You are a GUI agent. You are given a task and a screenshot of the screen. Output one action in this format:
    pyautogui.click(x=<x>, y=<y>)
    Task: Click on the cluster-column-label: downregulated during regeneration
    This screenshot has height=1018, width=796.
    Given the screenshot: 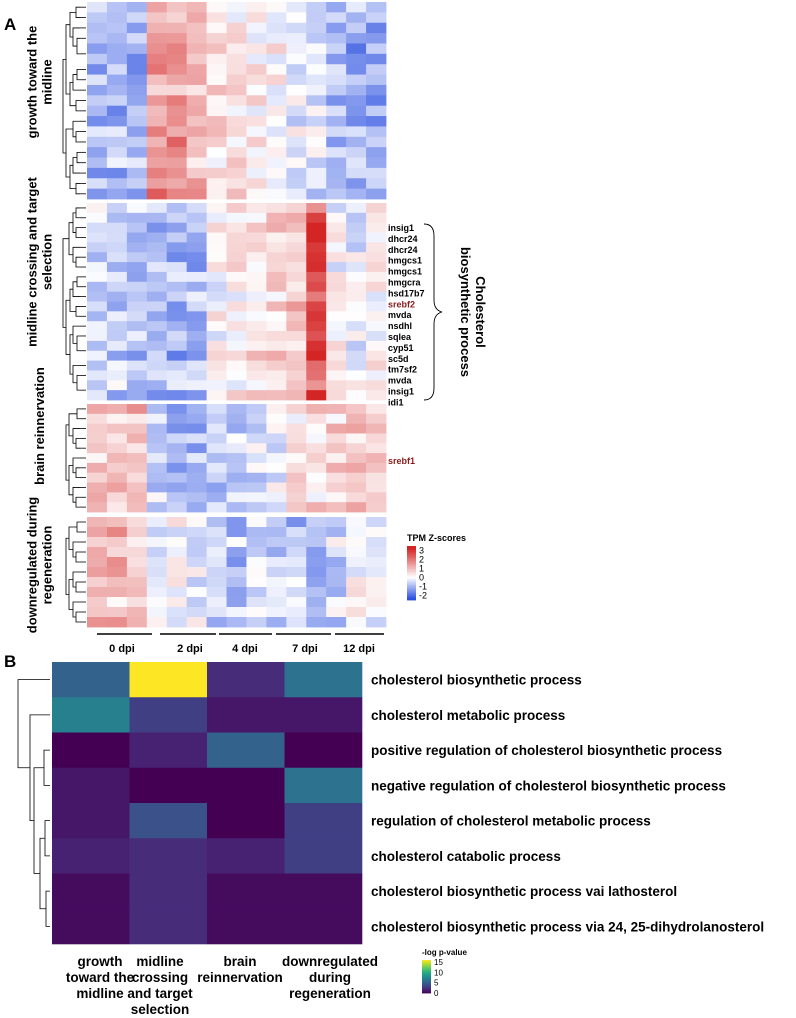 What is the action you would take?
    pyautogui.click(x=330, y=977)
    